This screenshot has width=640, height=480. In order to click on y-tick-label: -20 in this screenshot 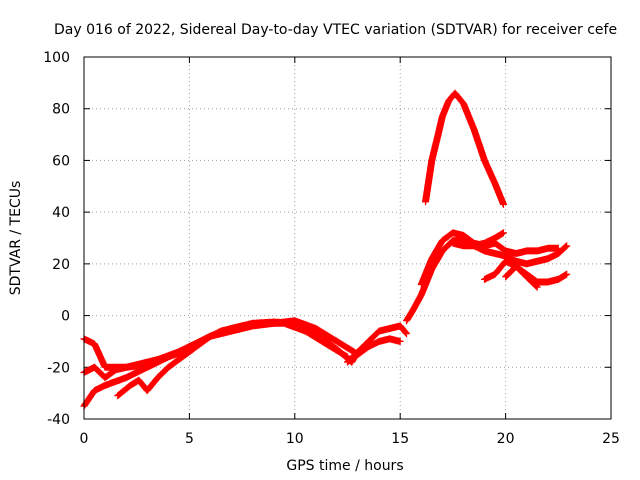, I will do `click(58, 368)`.